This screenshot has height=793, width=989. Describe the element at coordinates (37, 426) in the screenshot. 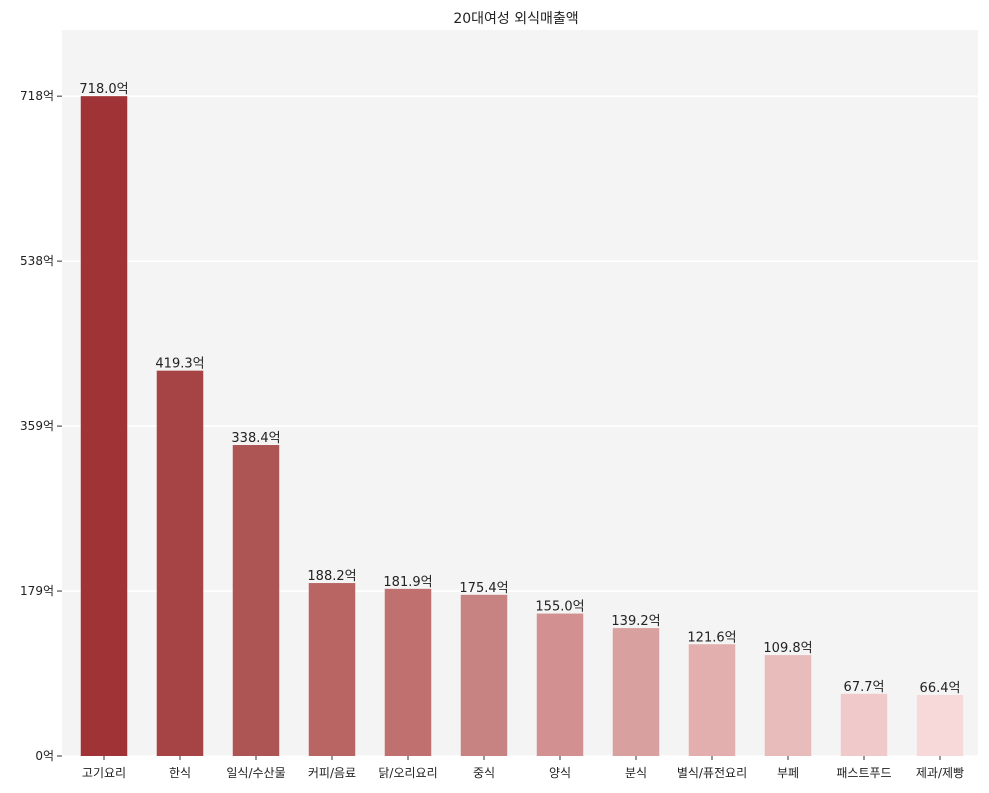

I see `y-tick-label: 359억` at that location.